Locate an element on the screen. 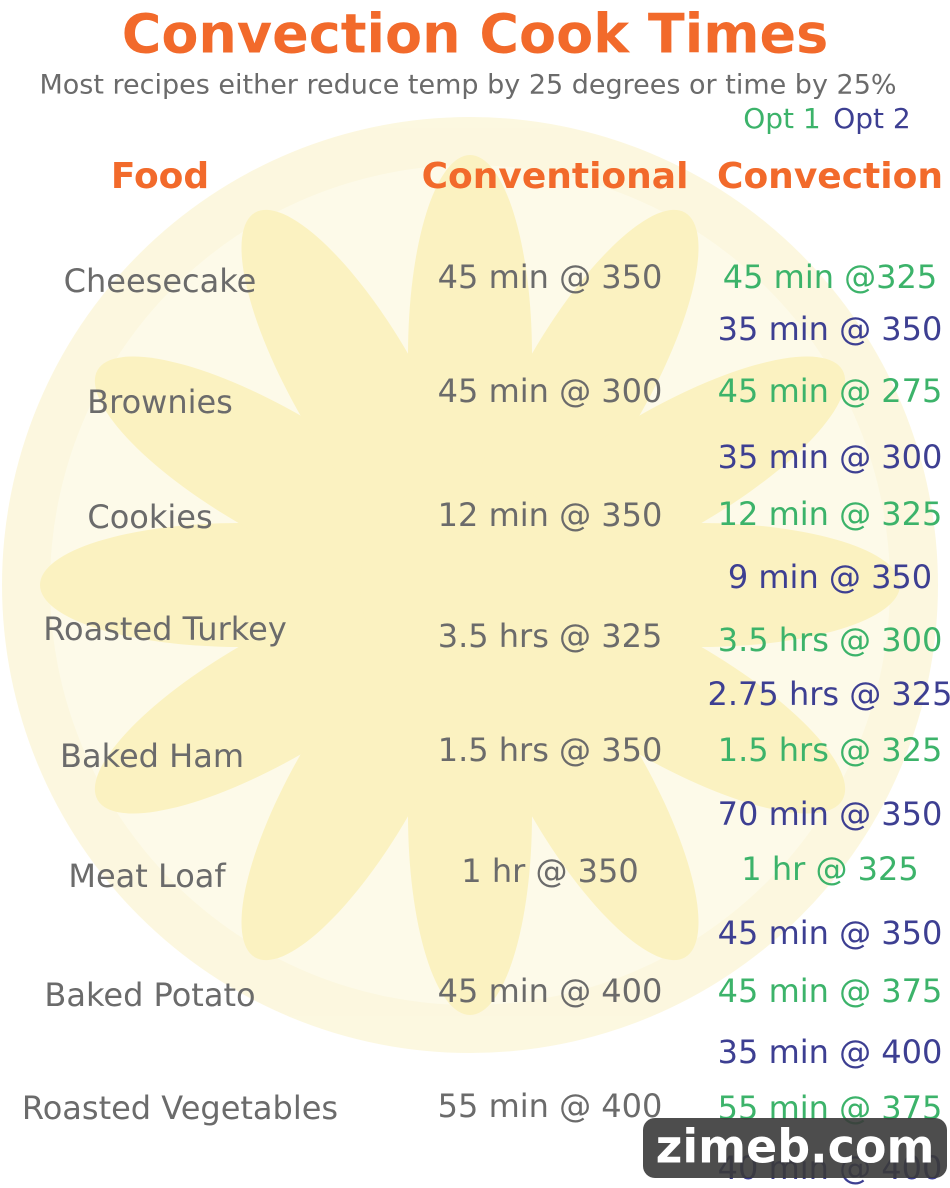  conventional-time: 1 hr @ 350 is located at coordinates (549, 871).